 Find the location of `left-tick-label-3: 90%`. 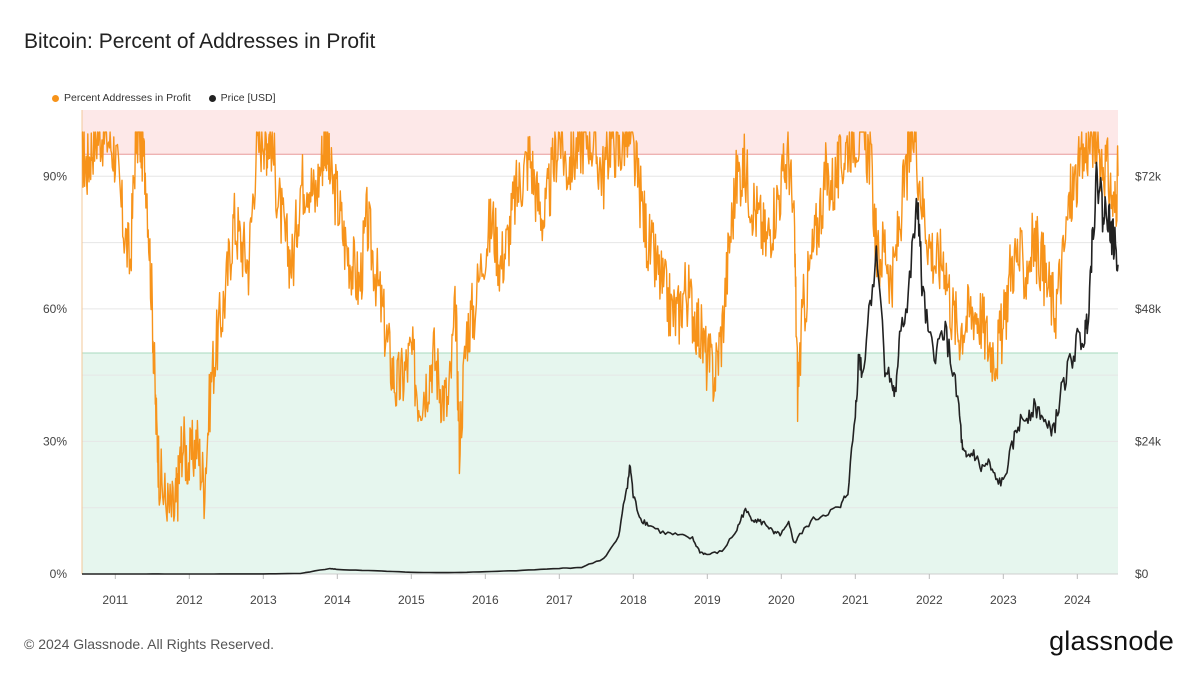

left-tick-label-3: 90% is located at coordinates (55, 176).